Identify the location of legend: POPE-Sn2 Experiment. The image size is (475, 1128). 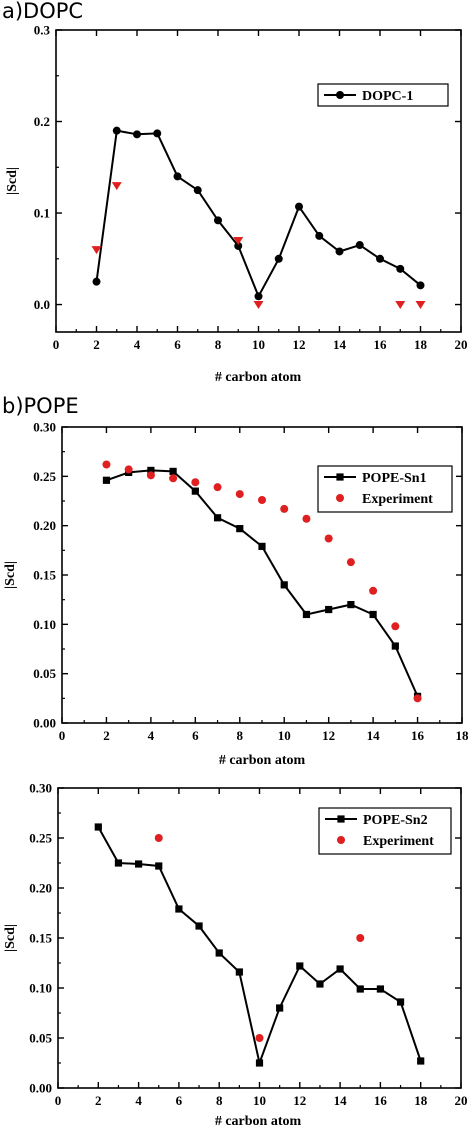
(385, 831).